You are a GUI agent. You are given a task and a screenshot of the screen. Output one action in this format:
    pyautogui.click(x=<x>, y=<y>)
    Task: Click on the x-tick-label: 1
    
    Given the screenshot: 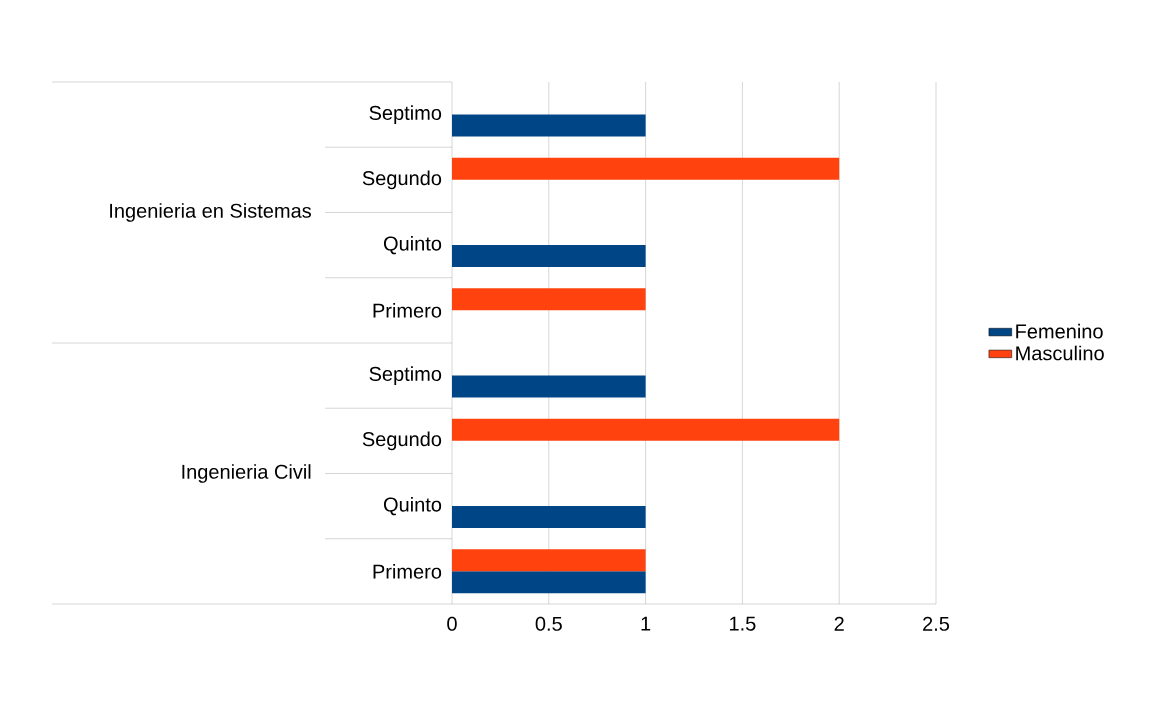 What is the action you would take?
    pyautogui.click(x=646, y=623)
    